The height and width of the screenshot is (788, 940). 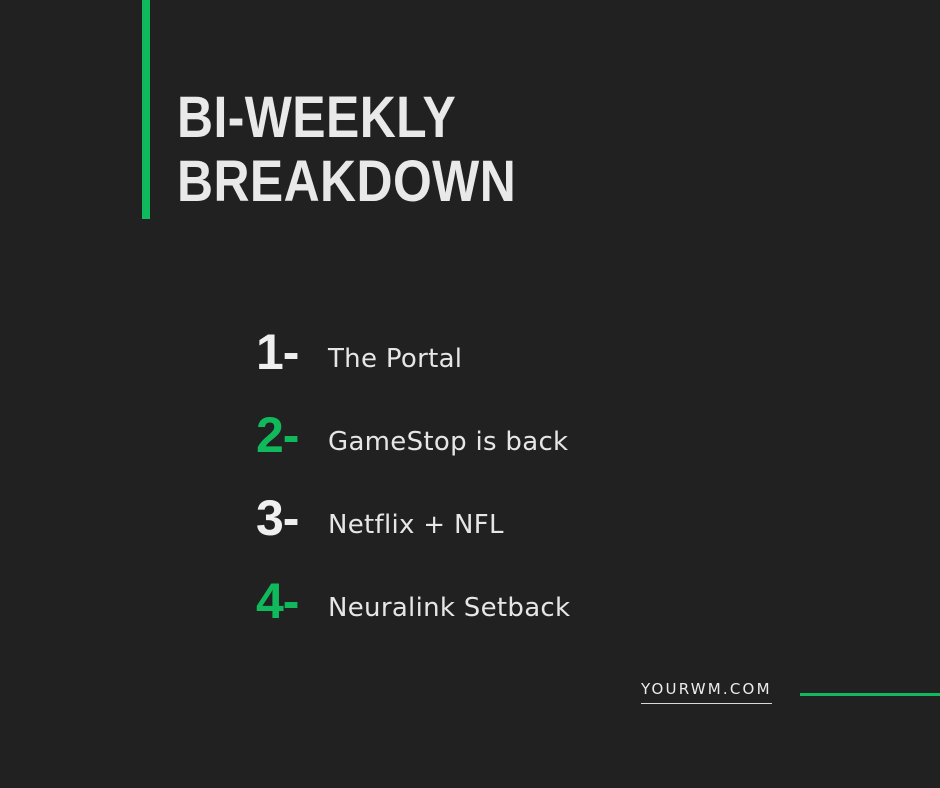 What do you see at coordinates (277, 601) in the screenshot?
I see `list-item-number: 4-` at bounding box center [277, 601].